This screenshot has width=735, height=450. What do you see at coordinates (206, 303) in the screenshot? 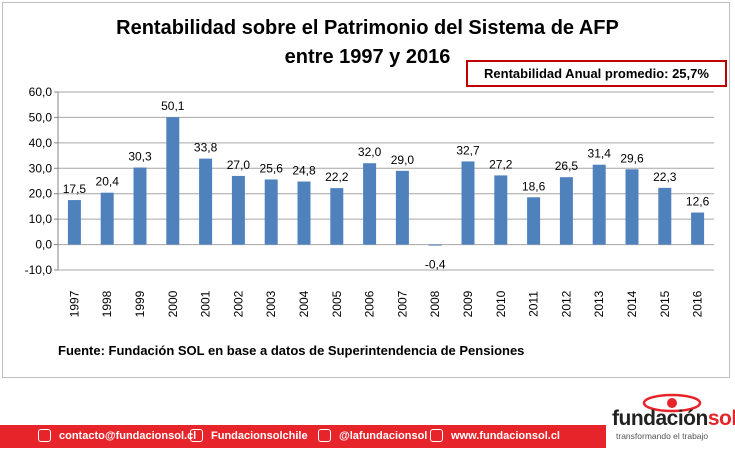
I see `x-tick-label: 2001` at bounding box center [206, 303].